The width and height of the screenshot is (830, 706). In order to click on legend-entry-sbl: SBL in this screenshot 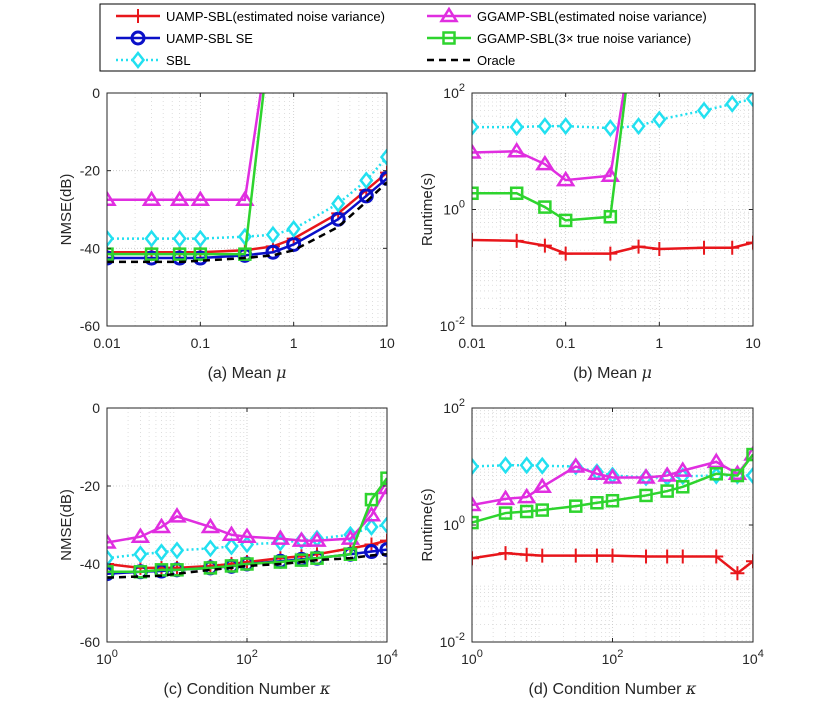, I will do `click(153, 60)`.